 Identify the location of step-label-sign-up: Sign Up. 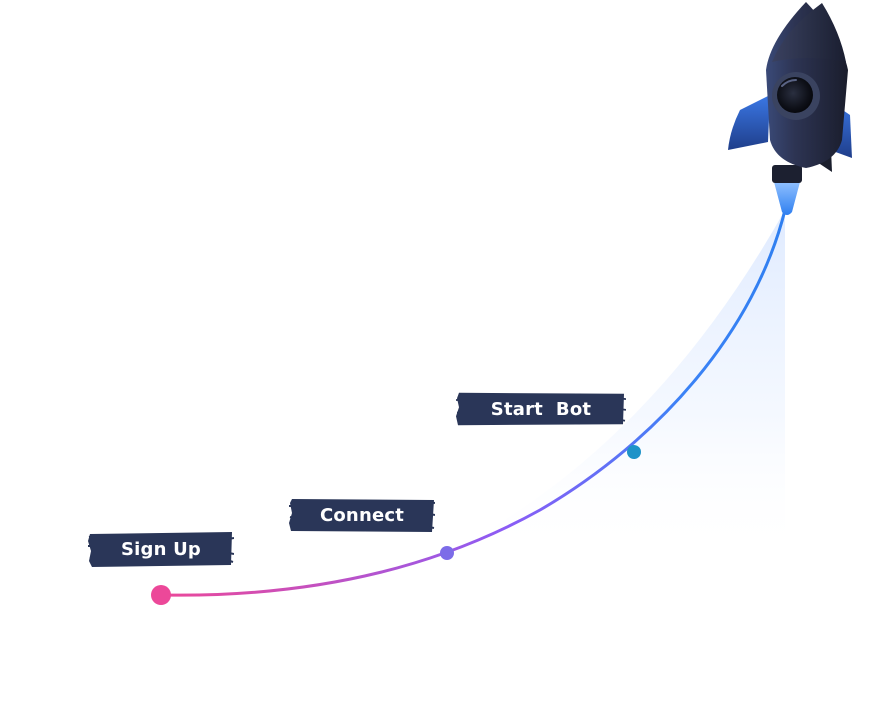
(161, 549).